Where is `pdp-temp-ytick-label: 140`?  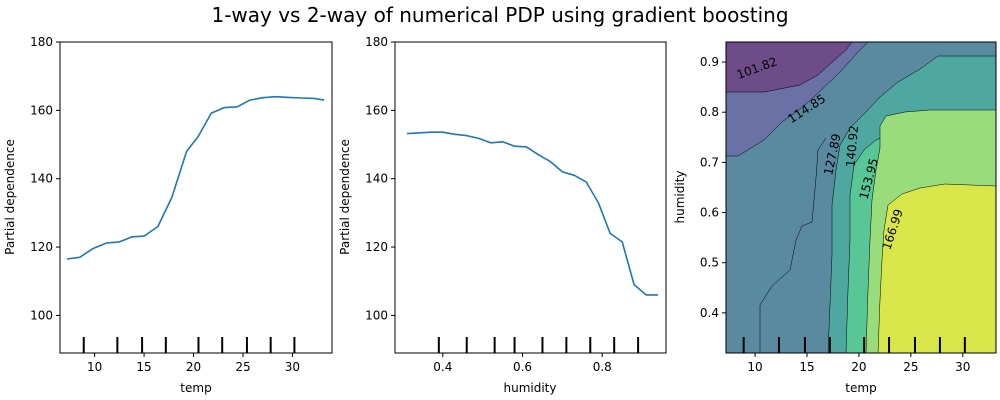 pdp-temp-ytick-label: 140 is located at coordinates (41, 179).